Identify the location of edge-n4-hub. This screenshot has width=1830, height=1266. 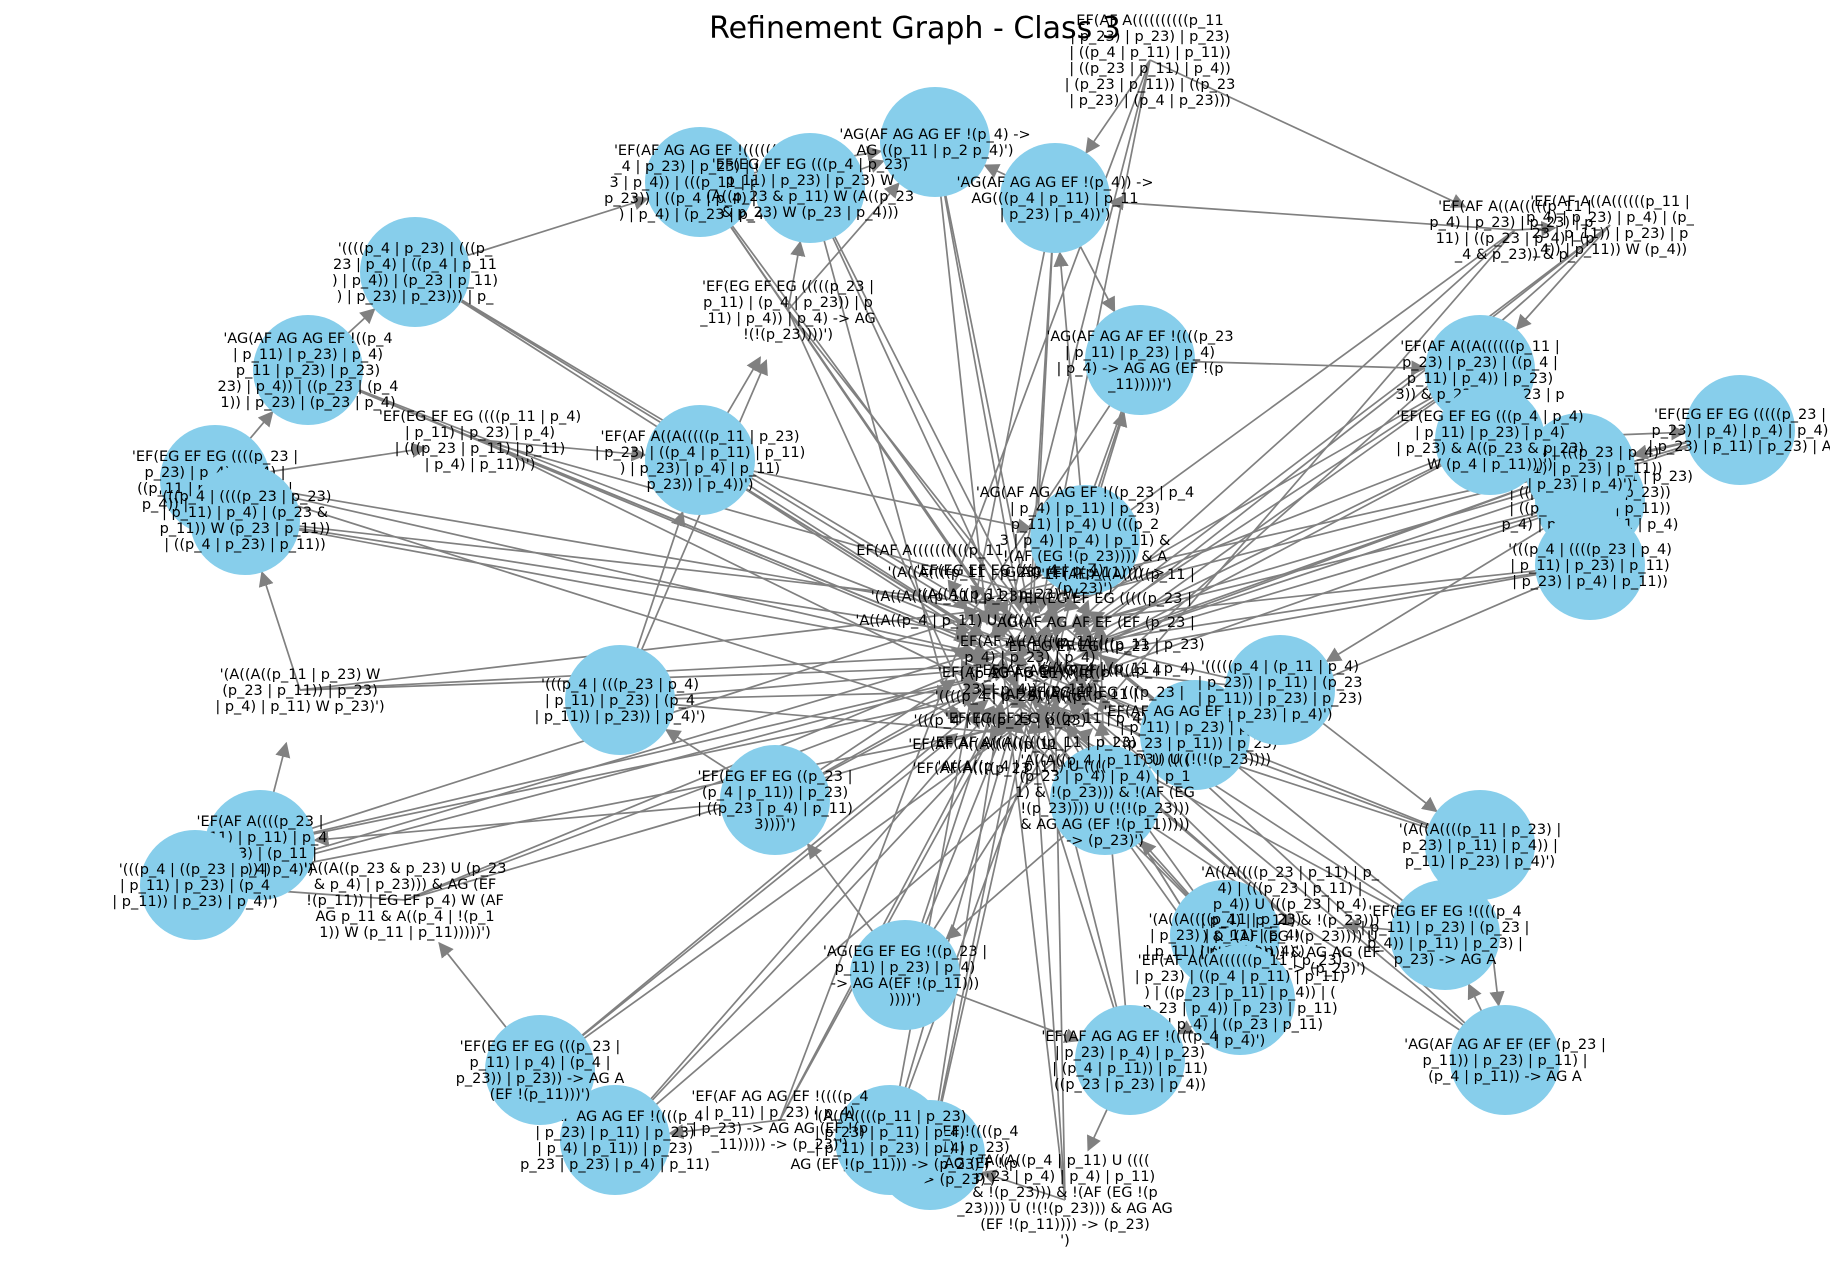
(909, 402).